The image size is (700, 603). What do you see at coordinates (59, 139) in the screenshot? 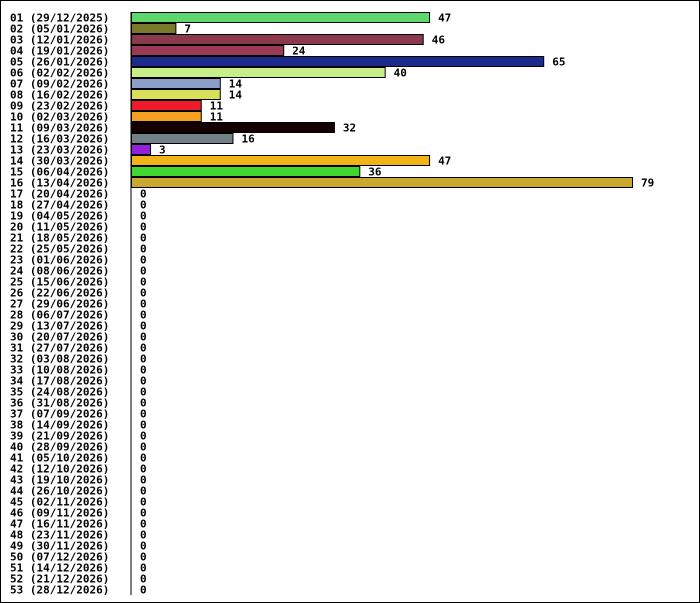
I see `category-label: 12 (16/03/2026)` at bounding box center [59, 139].